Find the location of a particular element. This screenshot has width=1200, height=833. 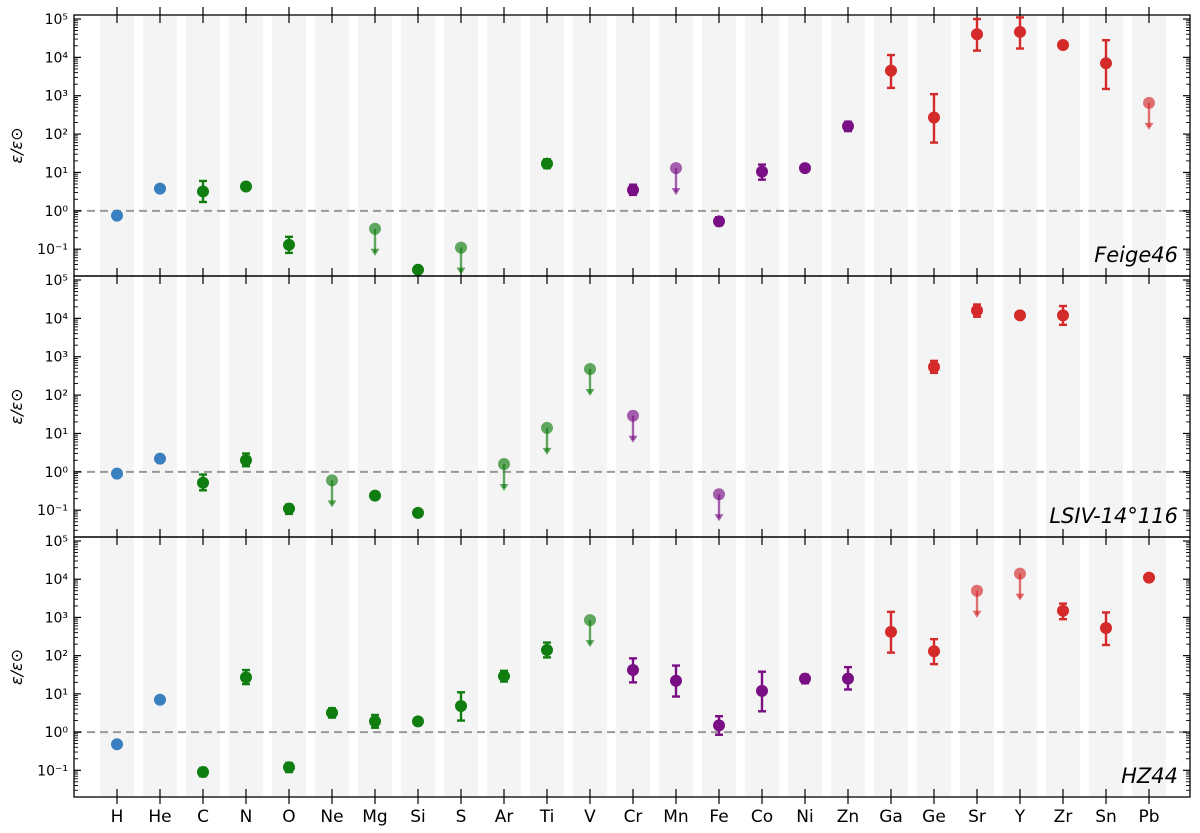

y-tick-label: 10³ is located at coordinates (56, 358).